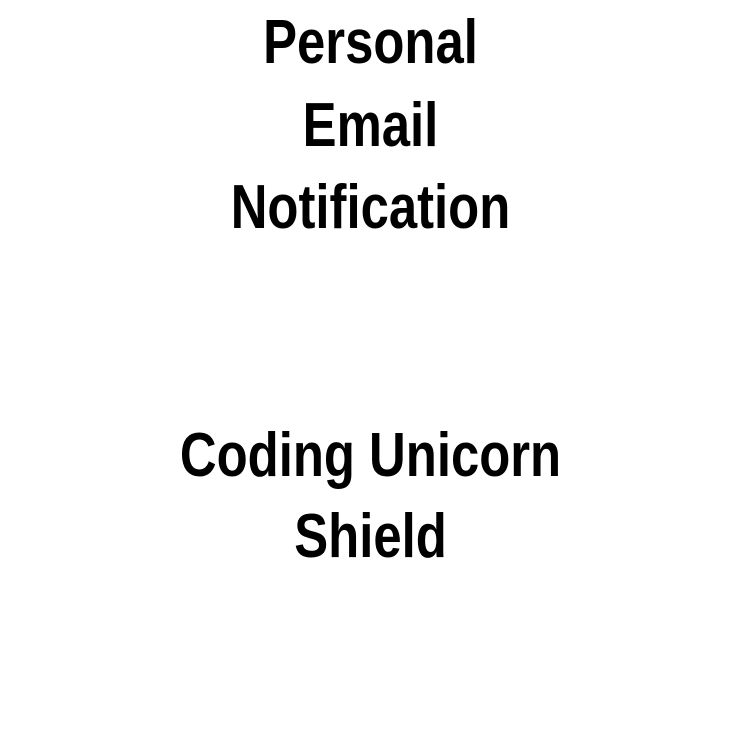 This screenshot has width=741, height=741. I want to click on bottom-text-line-2: Shield, so click(370, 536).